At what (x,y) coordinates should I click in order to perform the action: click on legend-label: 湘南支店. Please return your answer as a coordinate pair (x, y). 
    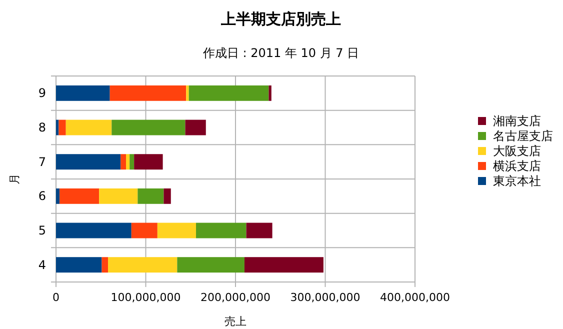
    Looking at the image, I should click on (517, 121).